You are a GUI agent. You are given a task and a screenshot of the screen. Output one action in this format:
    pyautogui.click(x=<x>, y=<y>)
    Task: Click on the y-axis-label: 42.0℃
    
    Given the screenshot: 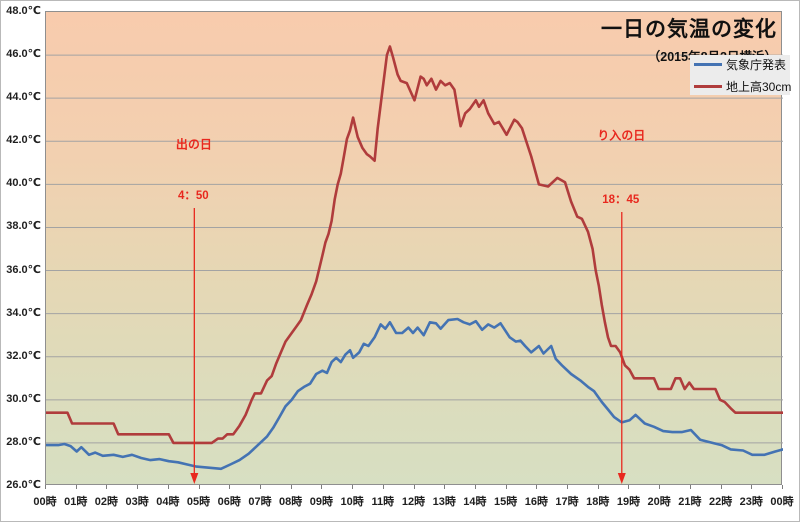 What is the action you would take?
    pyautogui.click(x=23, y=140)
    